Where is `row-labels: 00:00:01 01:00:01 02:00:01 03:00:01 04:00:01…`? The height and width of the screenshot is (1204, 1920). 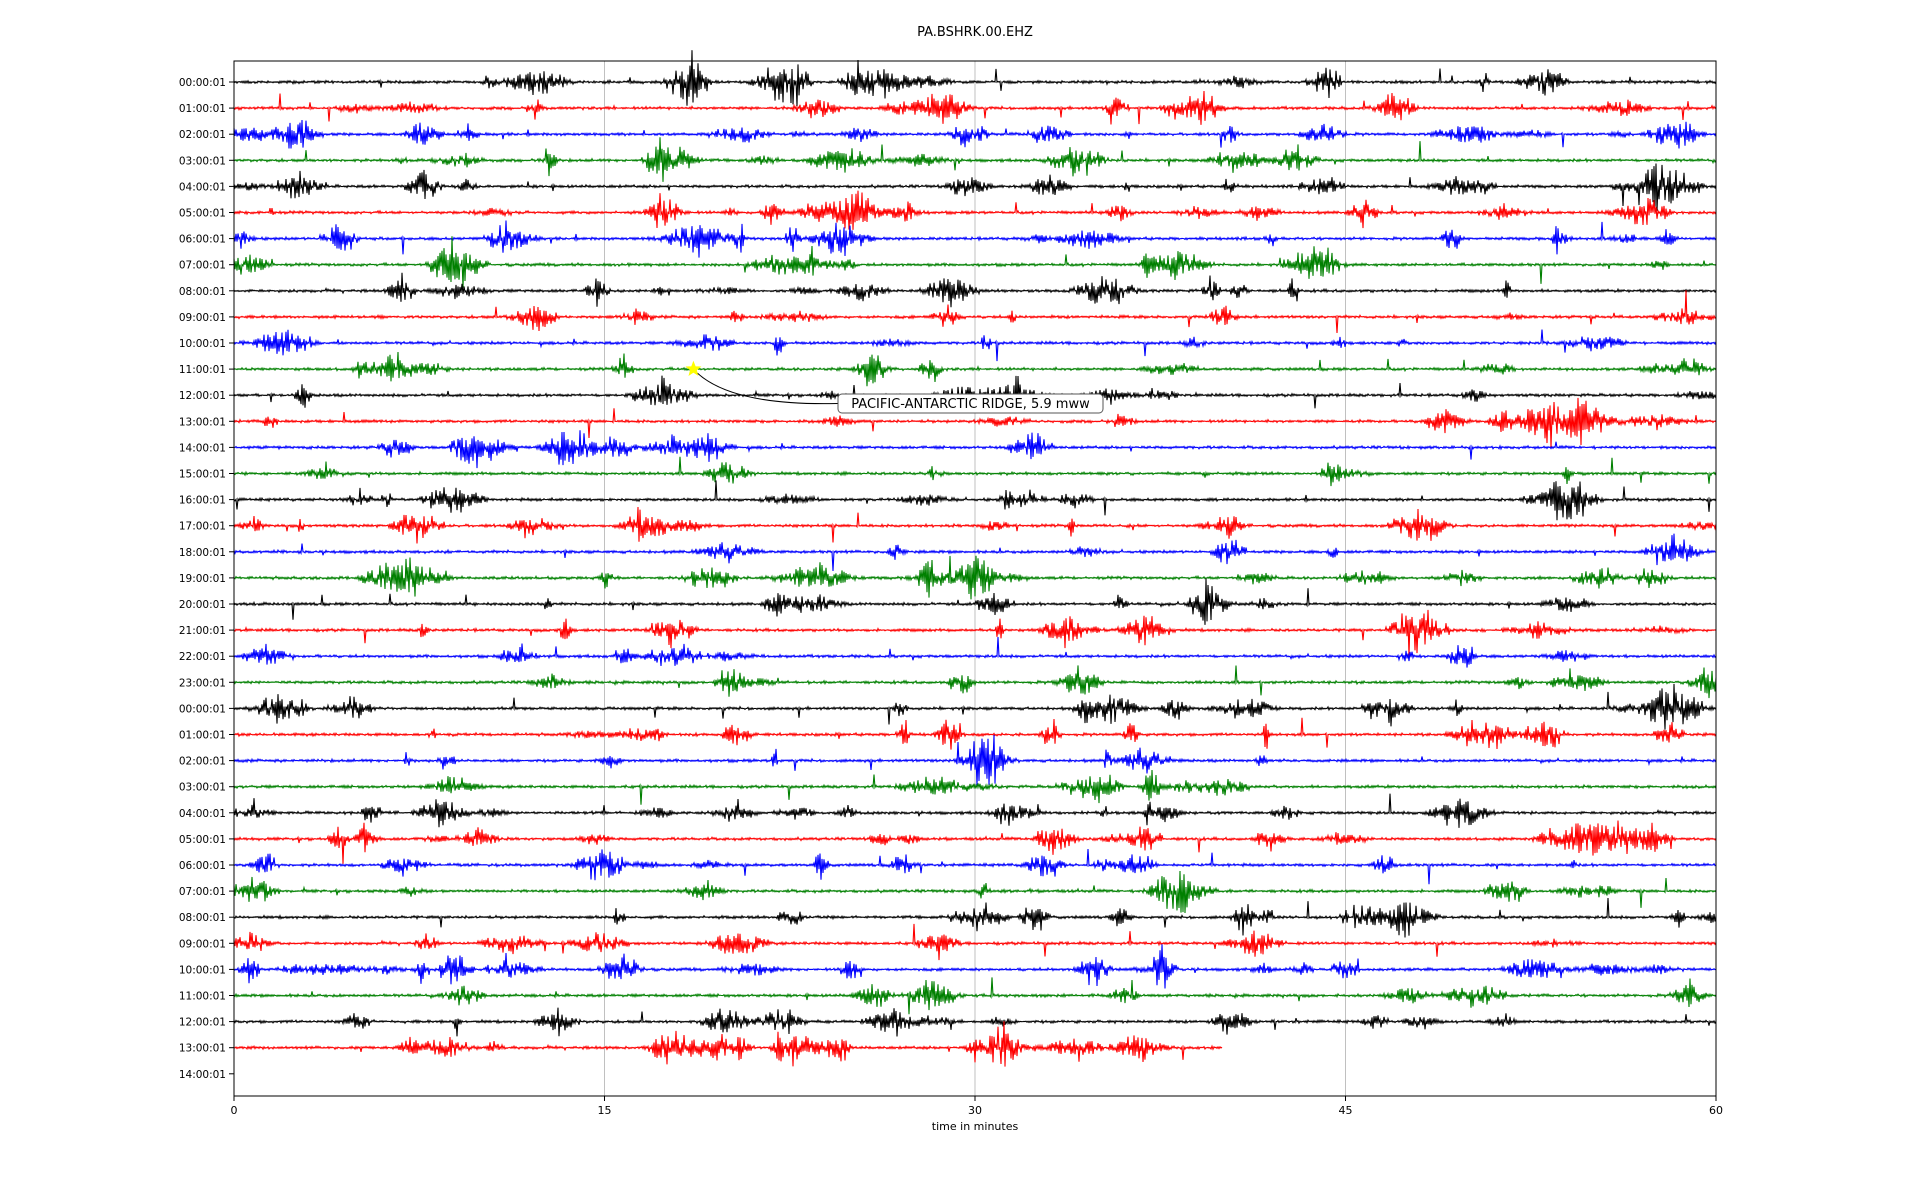
row-labels: 00:00:01 01:00:01 02:00:01 03:00:01 04:00:01… is located at coordinates (206, 579).